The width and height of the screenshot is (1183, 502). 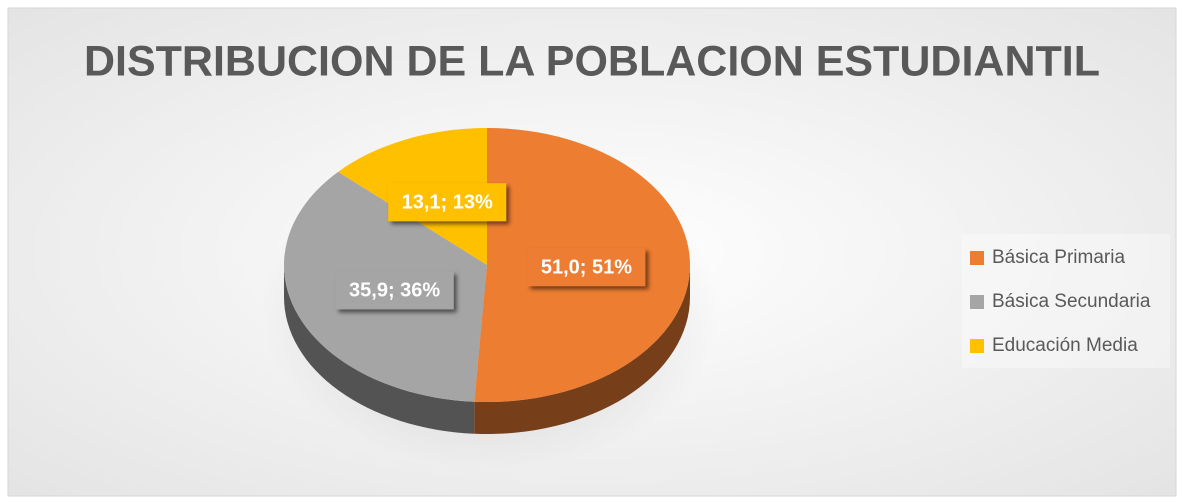 What do you see at coordinates (592, 61) in the screenshot?
I see `chart-title: DISTRIBUCION DE LA POBLACION ESTUDIANTIL` at bounding box center [592, 61].